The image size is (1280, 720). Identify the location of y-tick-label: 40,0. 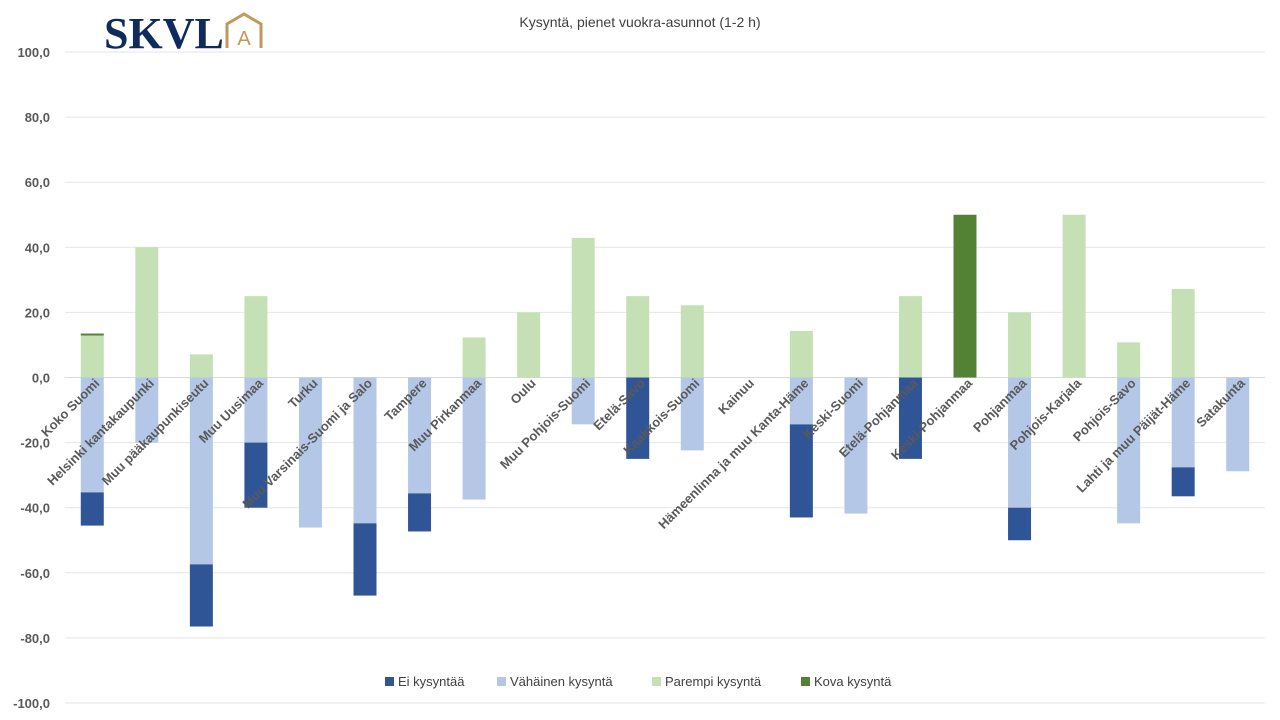
(37, 247).